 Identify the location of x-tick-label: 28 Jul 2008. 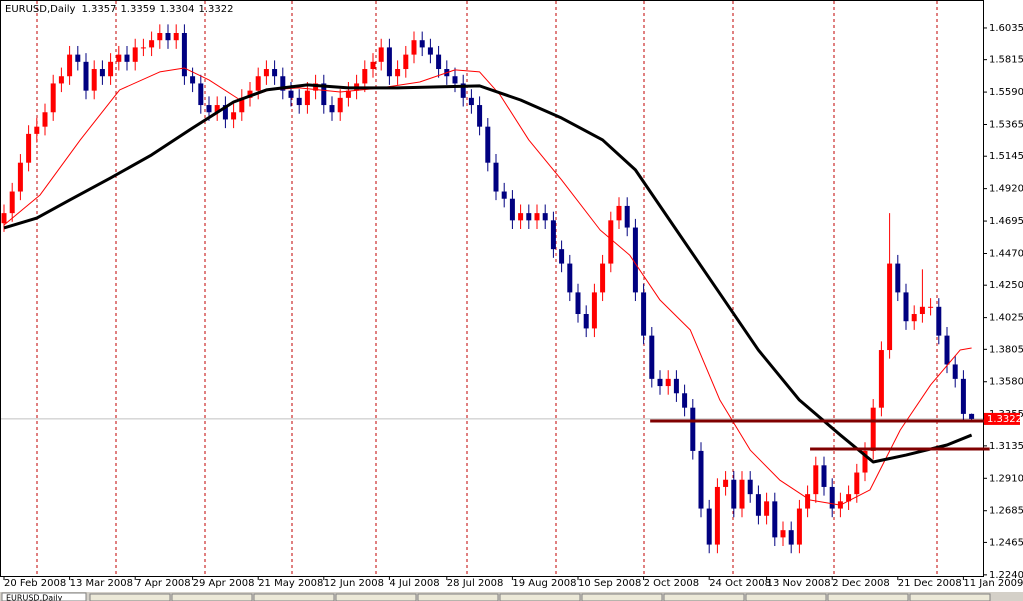
(475, 583).